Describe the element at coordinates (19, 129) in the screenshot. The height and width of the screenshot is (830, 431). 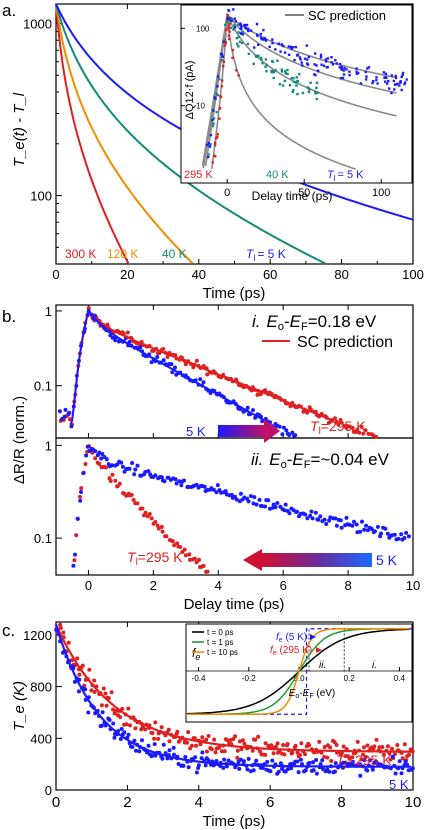
I see `panel-a-ylabel: T_e(t) - T_l` at that location.